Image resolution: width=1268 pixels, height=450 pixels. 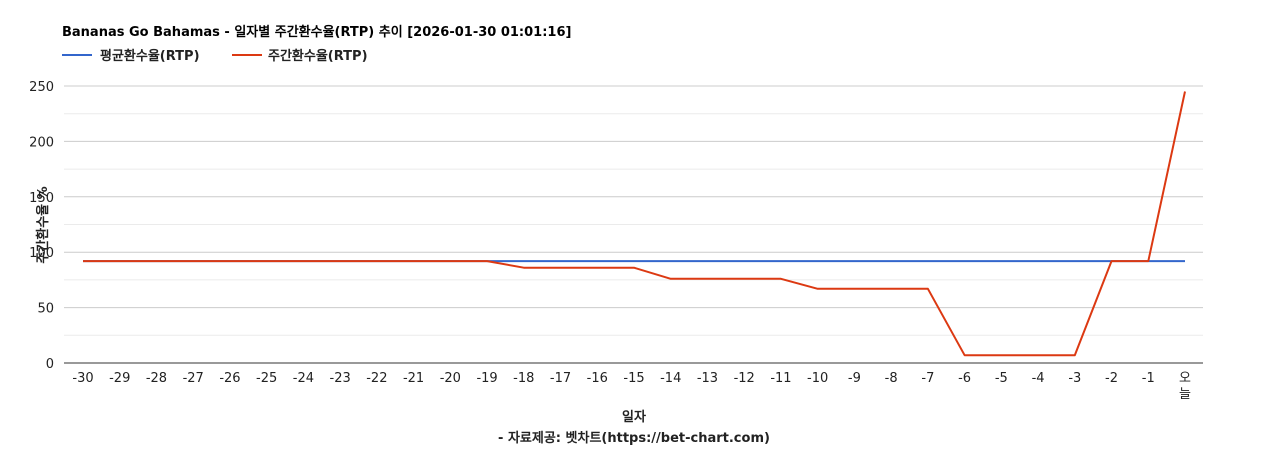 What do you see at coordinates (744, 378) in the screenshot?
I see `x-tick-label: -12` at bounding box center [744, 378].